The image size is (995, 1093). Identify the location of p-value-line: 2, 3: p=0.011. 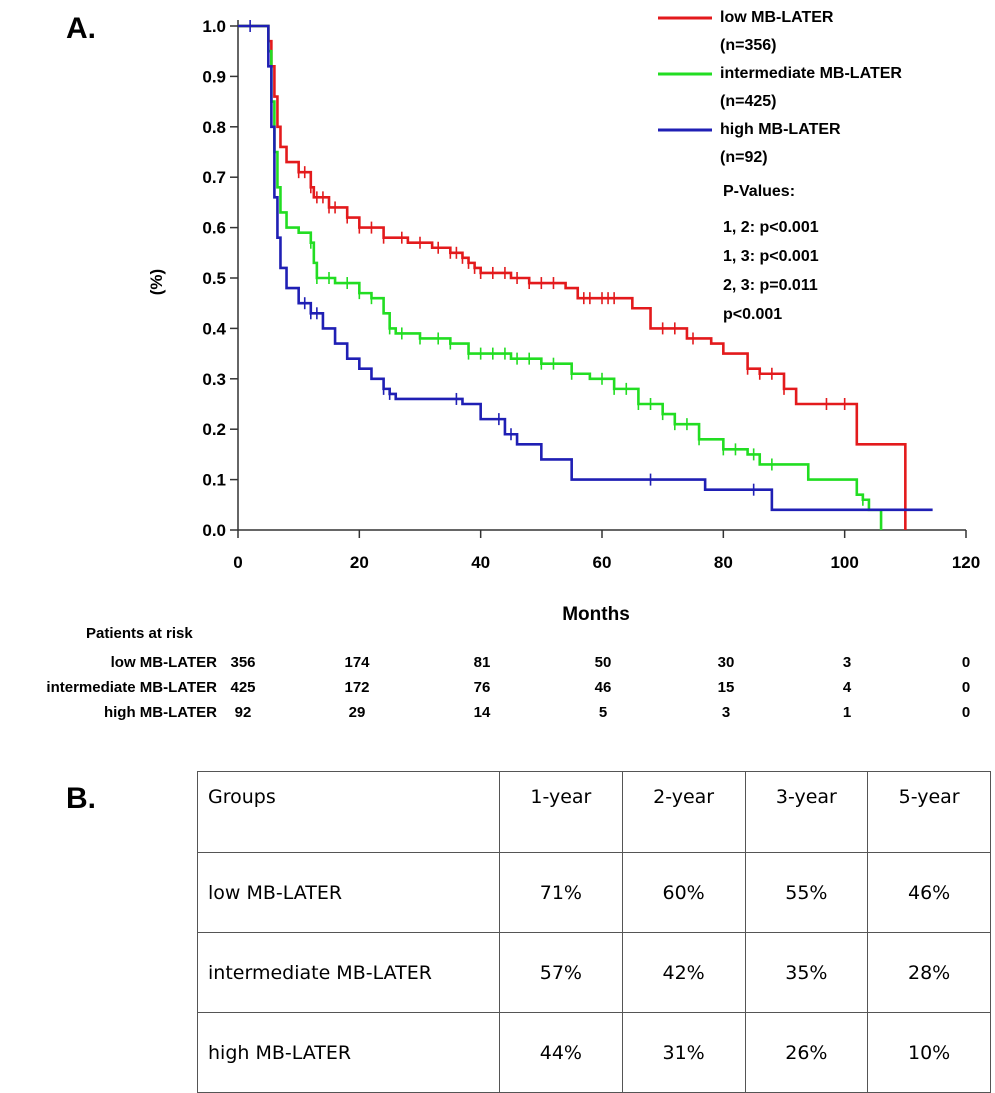
(770, 285).